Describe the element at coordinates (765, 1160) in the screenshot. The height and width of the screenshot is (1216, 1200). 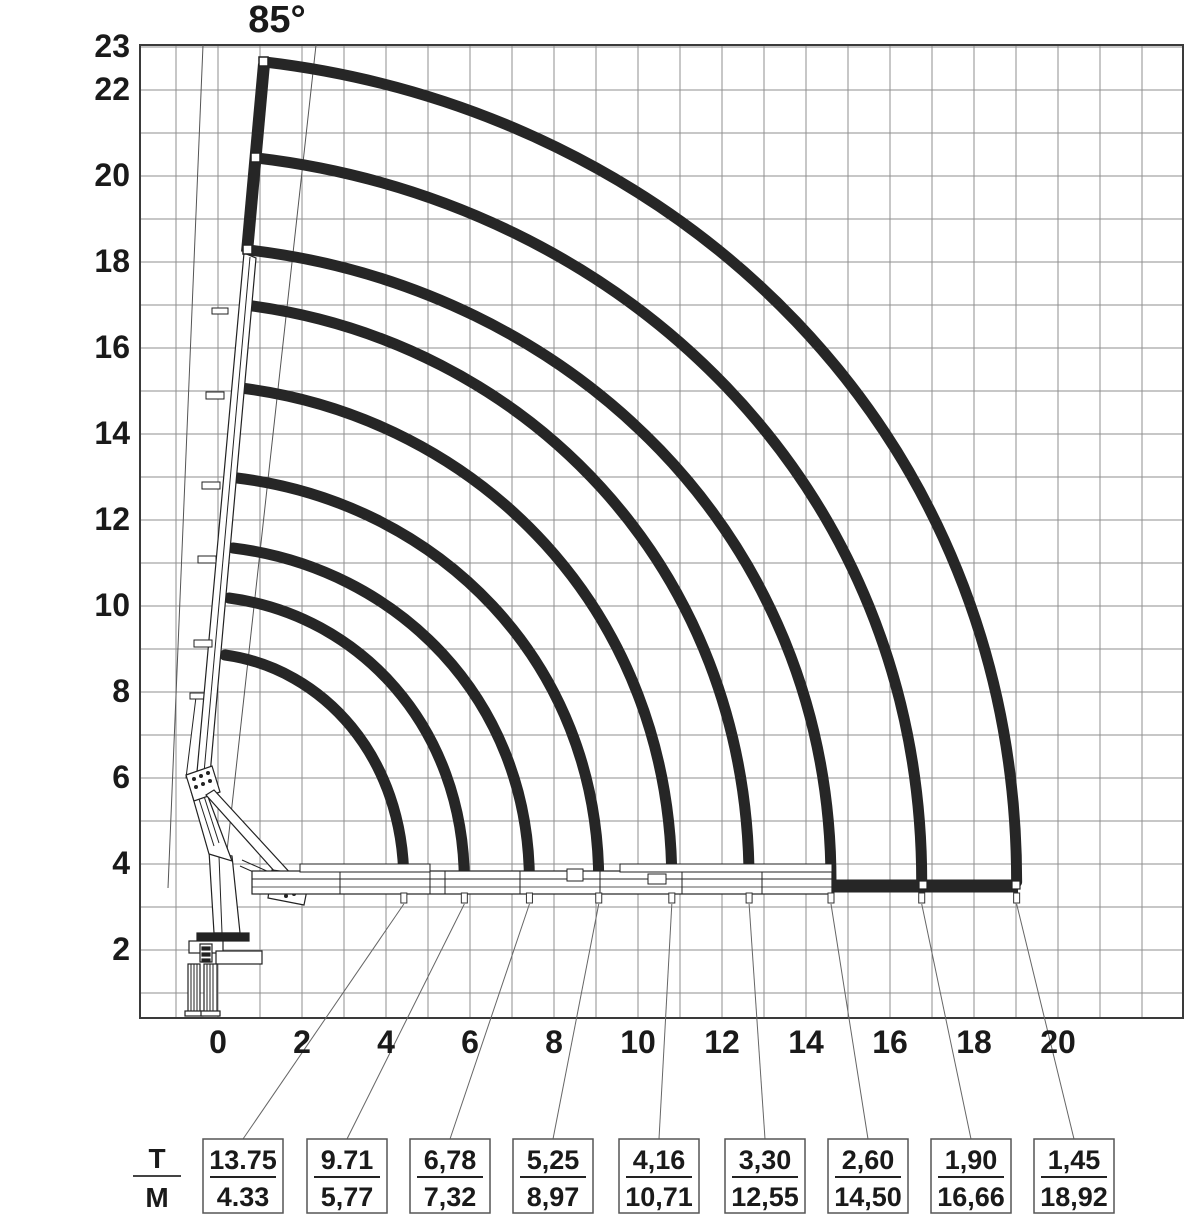
I see `load-value: 3,30` at that location.